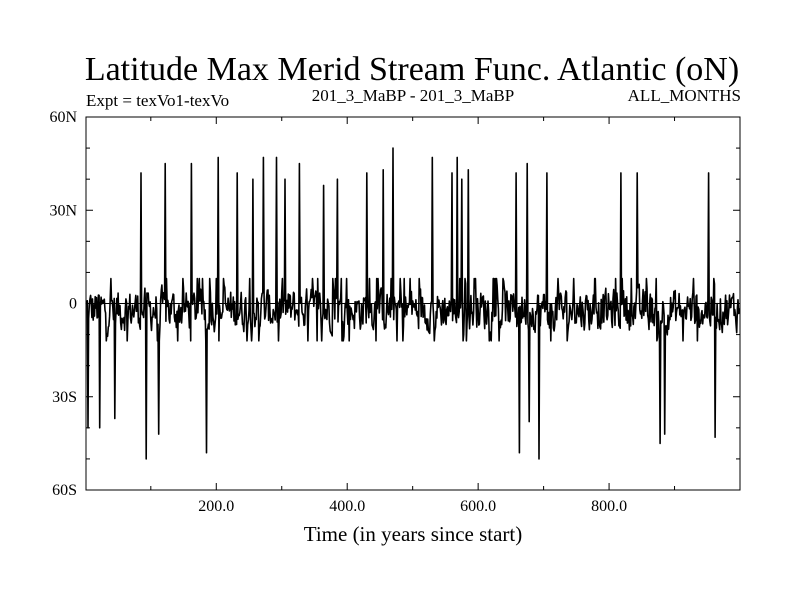 The height and width of the screenshot is (600, 800). What do you see at coordinates (216, 506) in the screenshot?
I see `x-tick-label: 200.0` at bounding box center [216, 506].